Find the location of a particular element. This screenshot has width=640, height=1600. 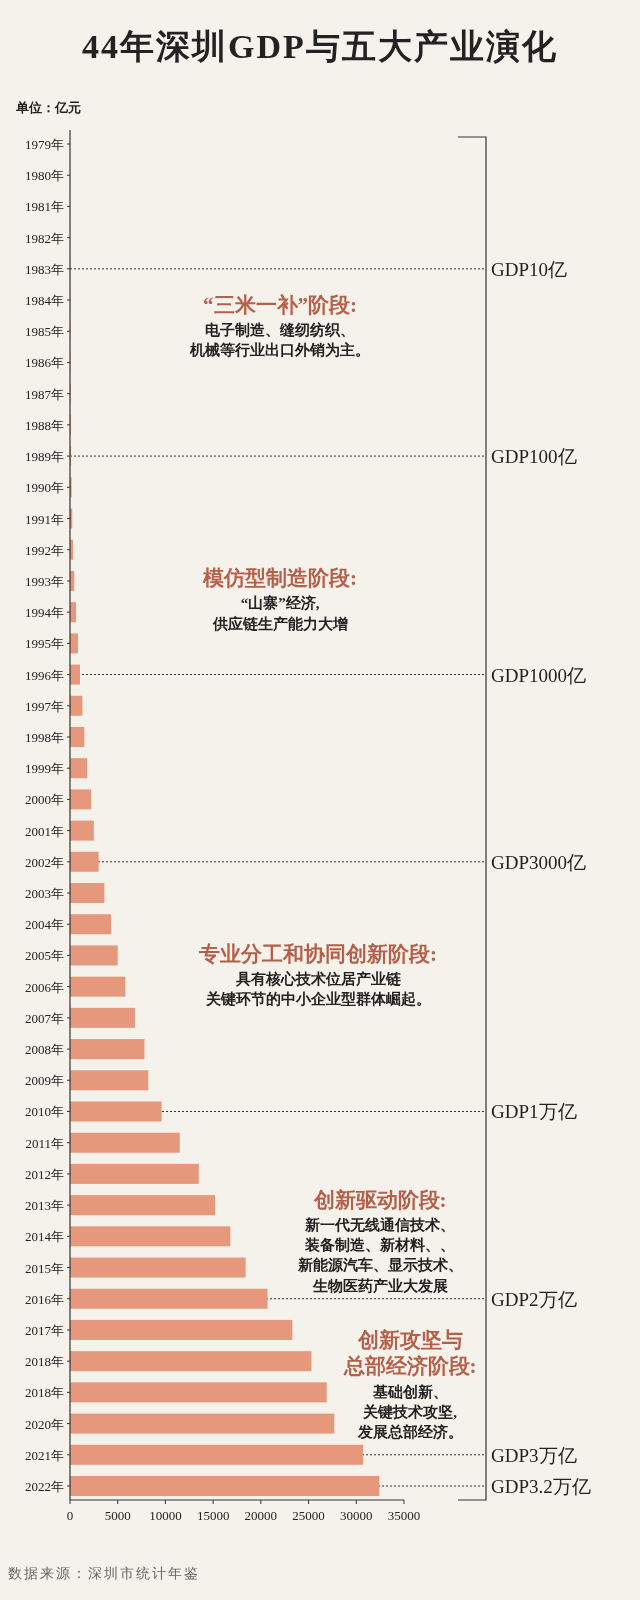

ref-line-label: GDP100亿 is located at coordinates (534, 457).